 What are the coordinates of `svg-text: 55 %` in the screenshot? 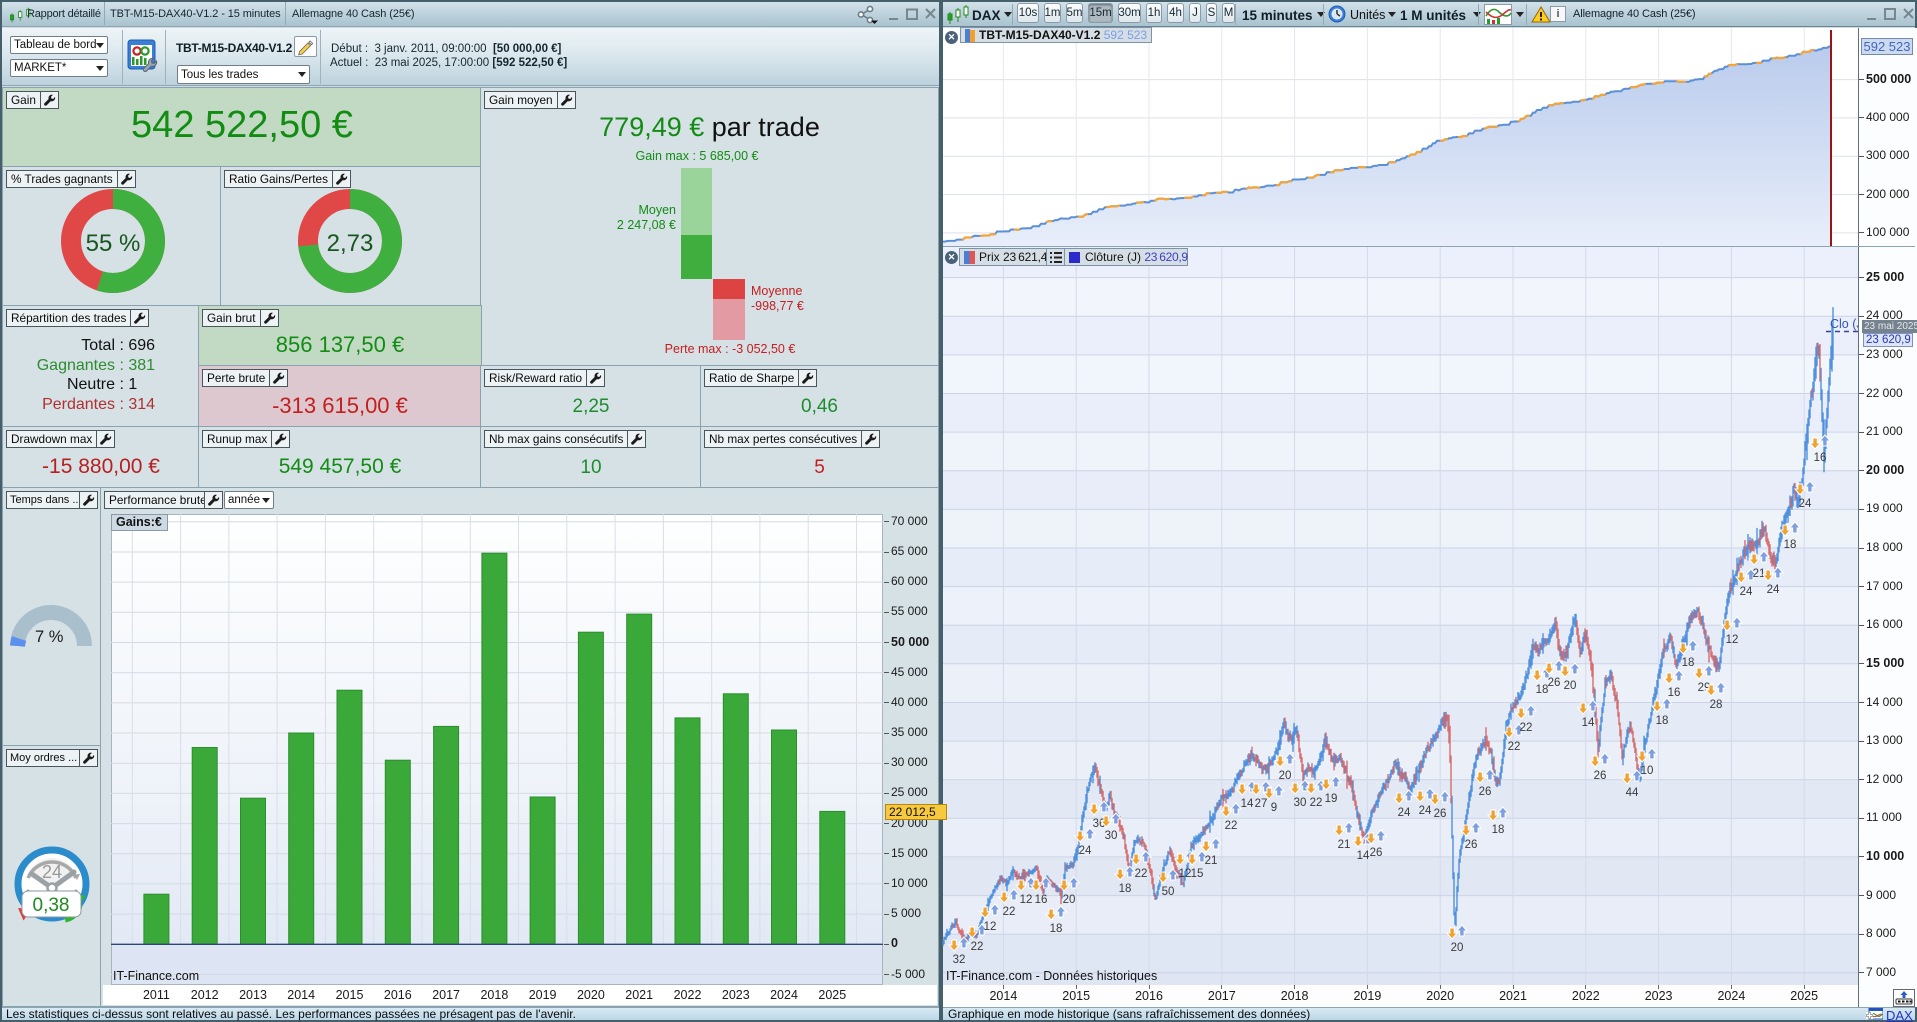 It's located at (113, 243).